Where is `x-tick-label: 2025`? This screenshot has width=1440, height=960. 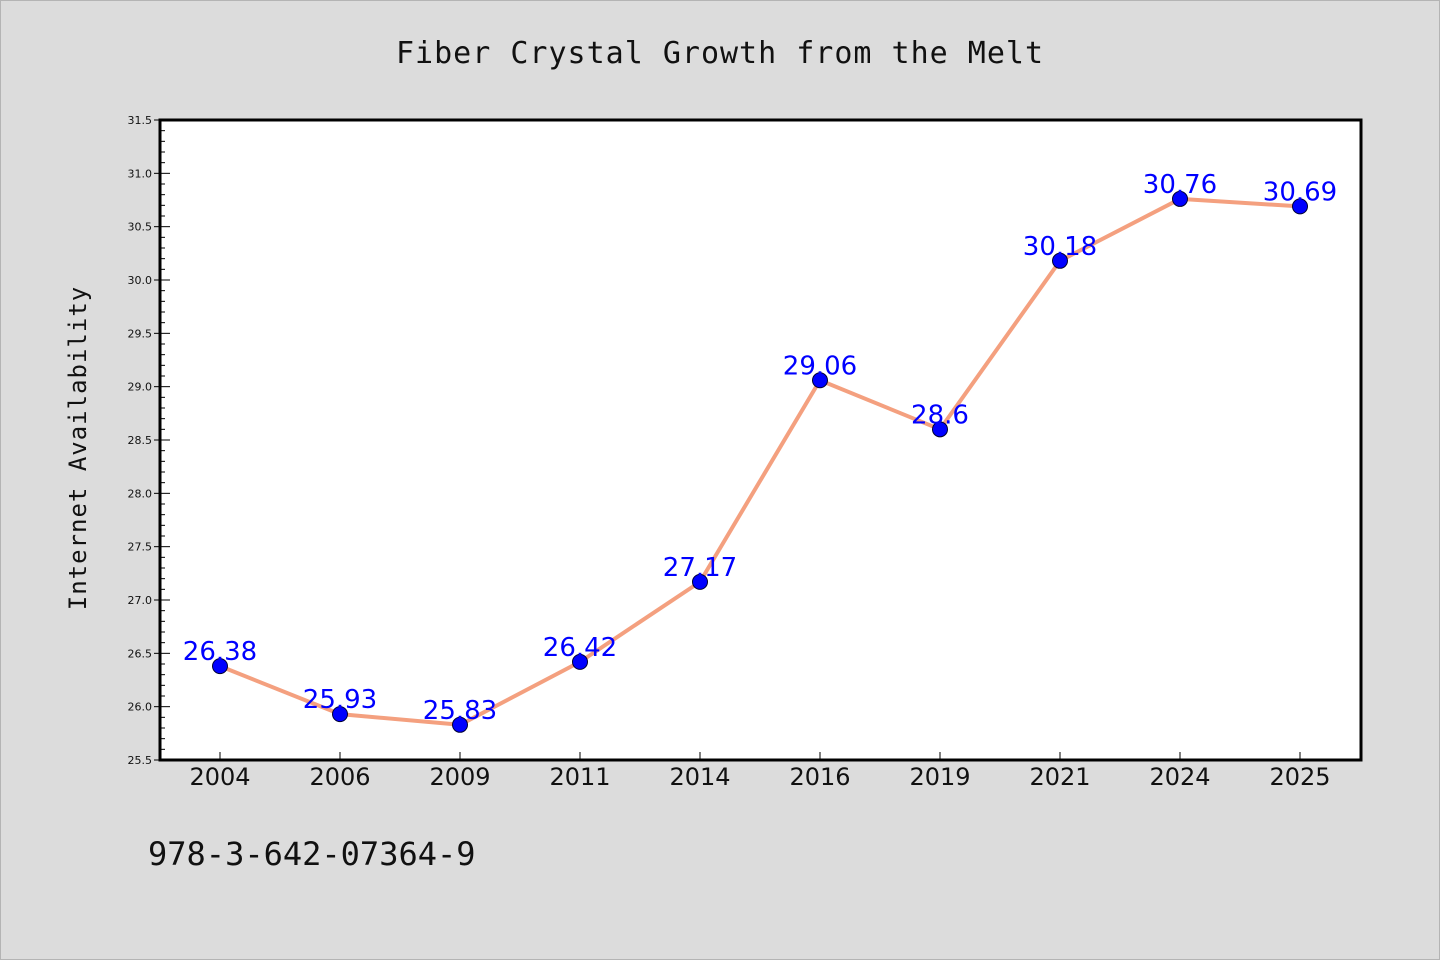
x-tick-label: 2025 is located at coordinates (1299, 777).